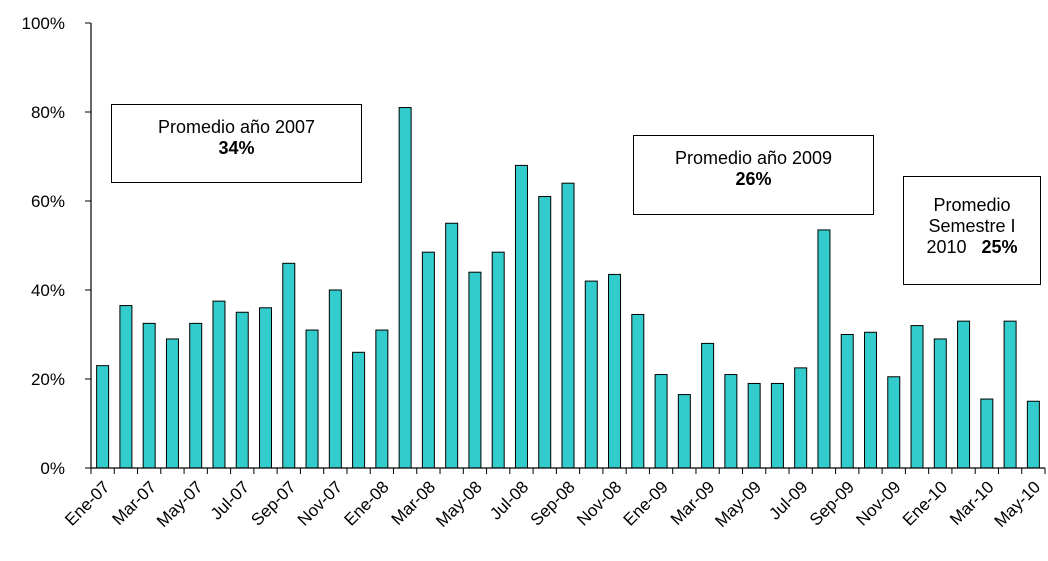  Describe the element at coordinates (646, 503) in the screenshot. I see `x-tick-label: Ene-09` at that location.